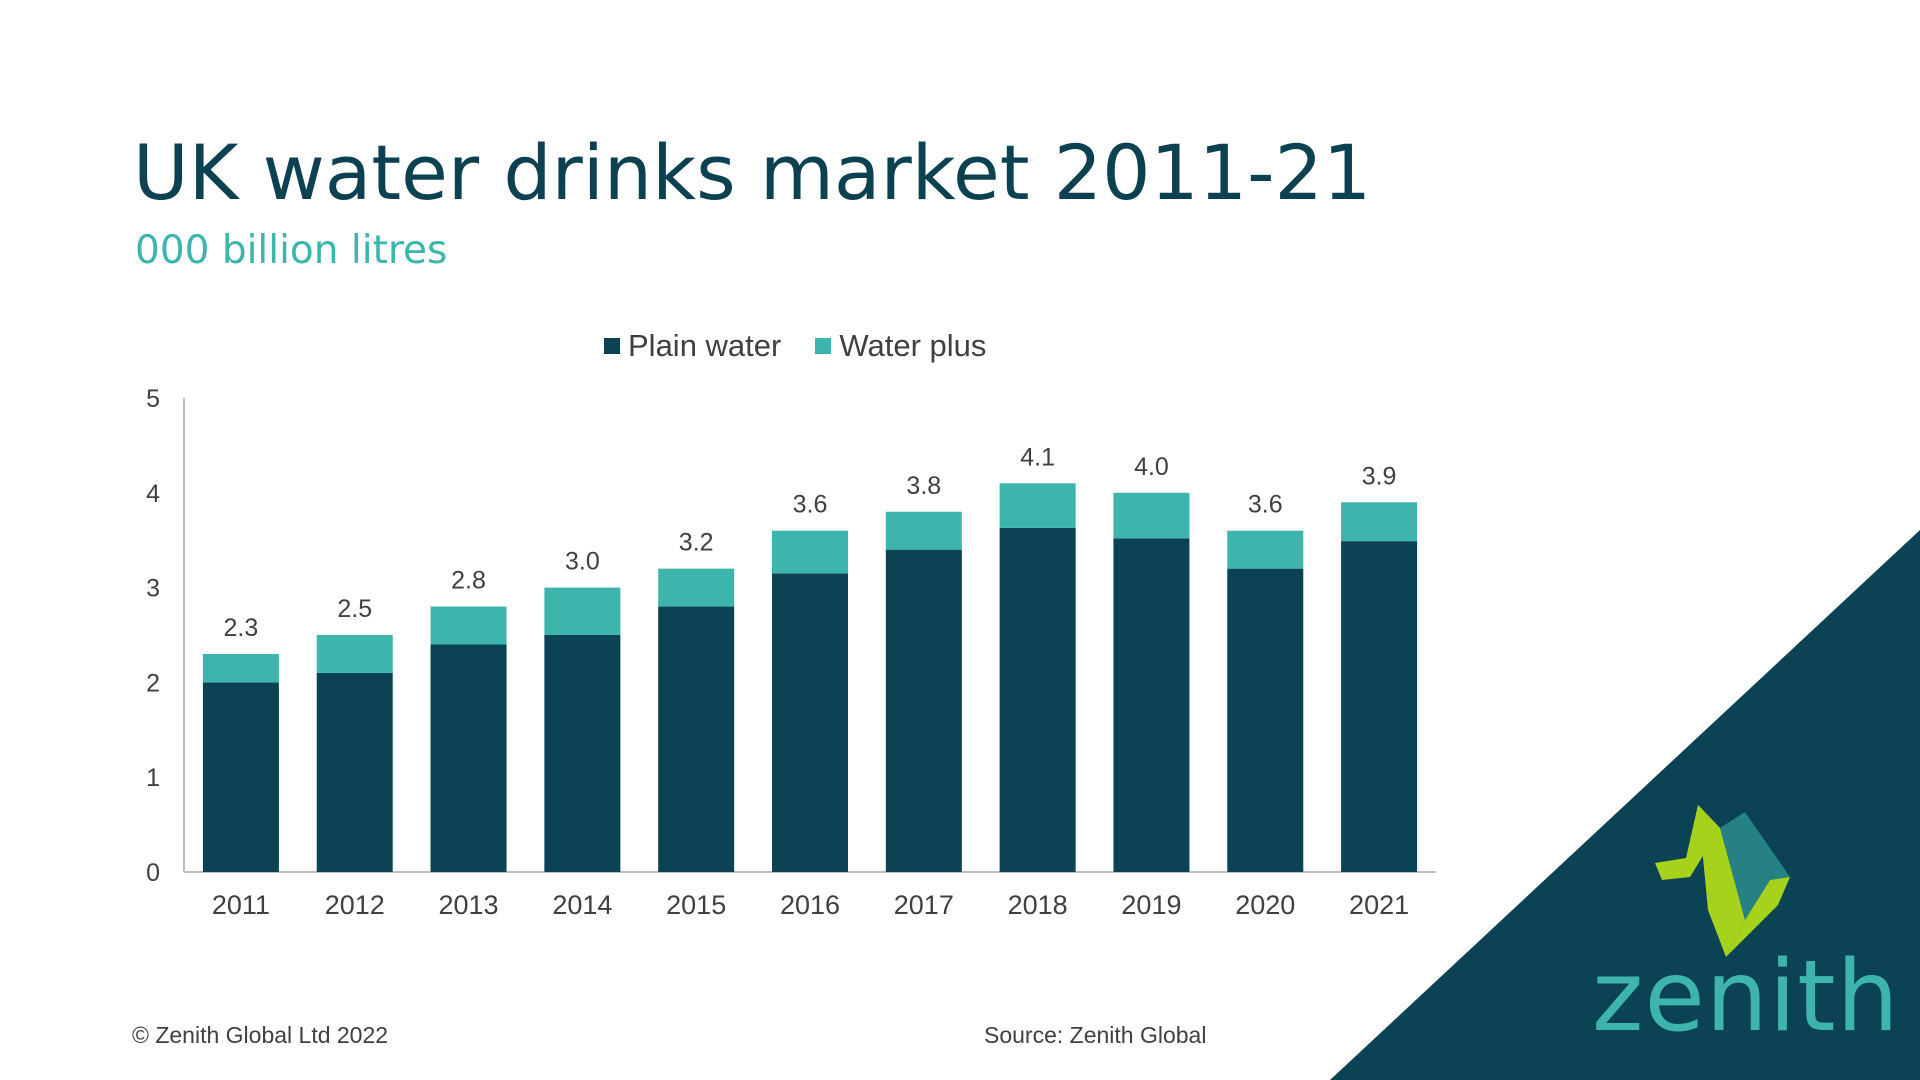  I want to click on x-tick-label: 2011, so click(241, 905).